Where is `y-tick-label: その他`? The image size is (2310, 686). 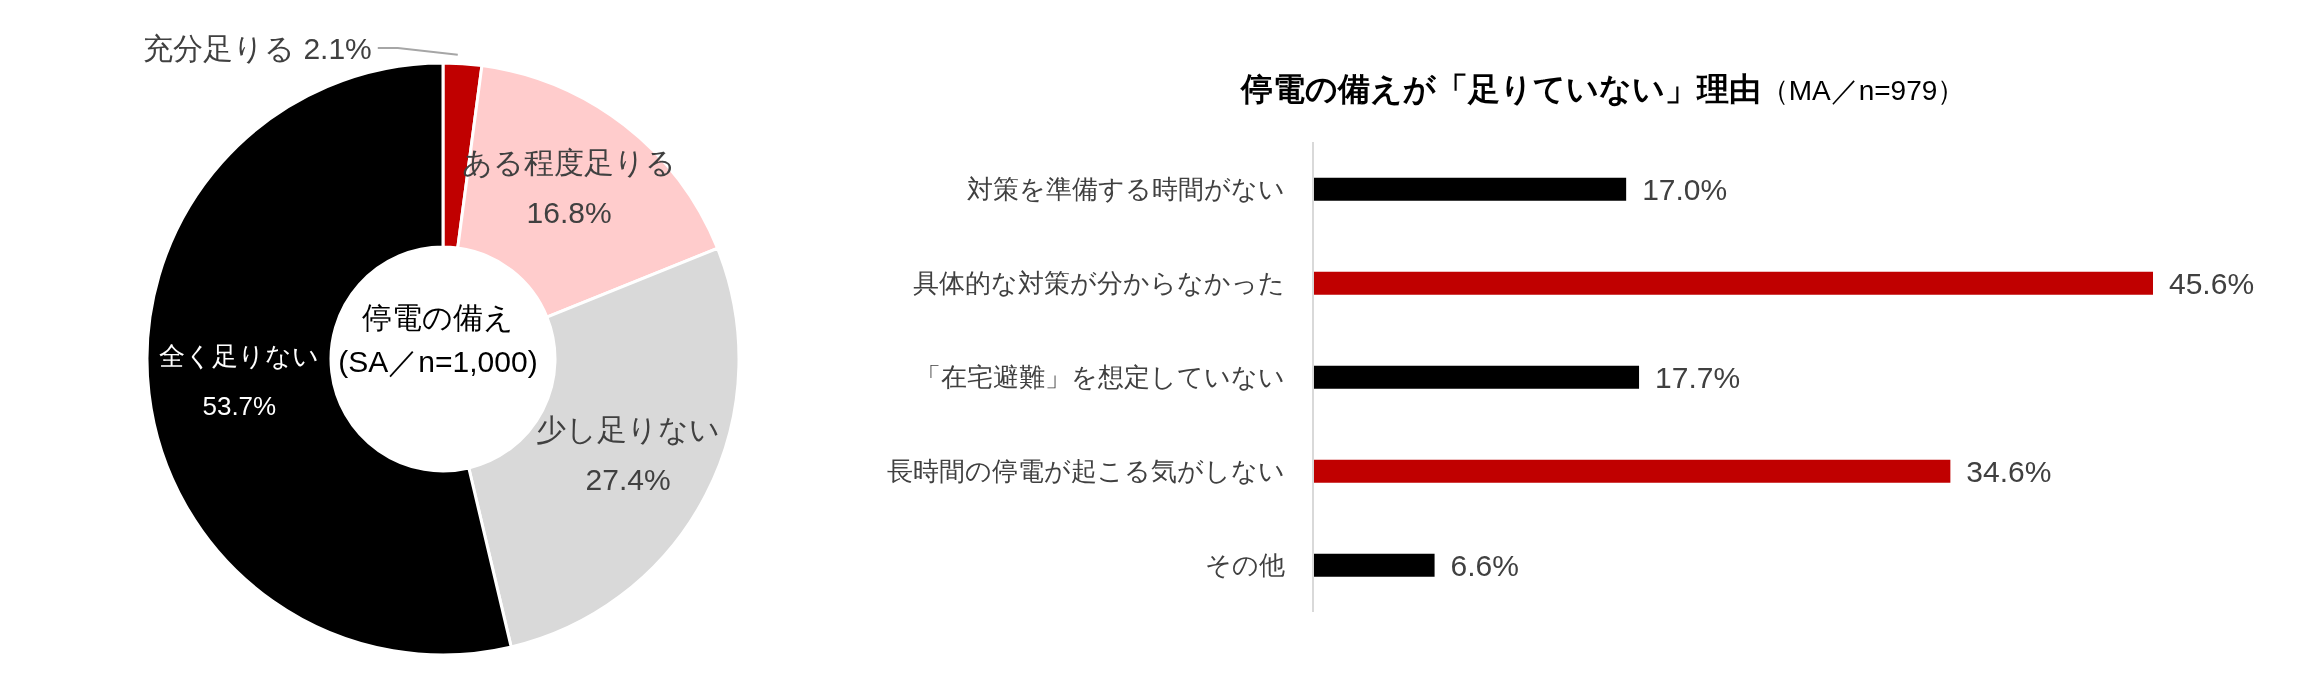 y-tick-label: その他 is located at coordinates (1245, 565).